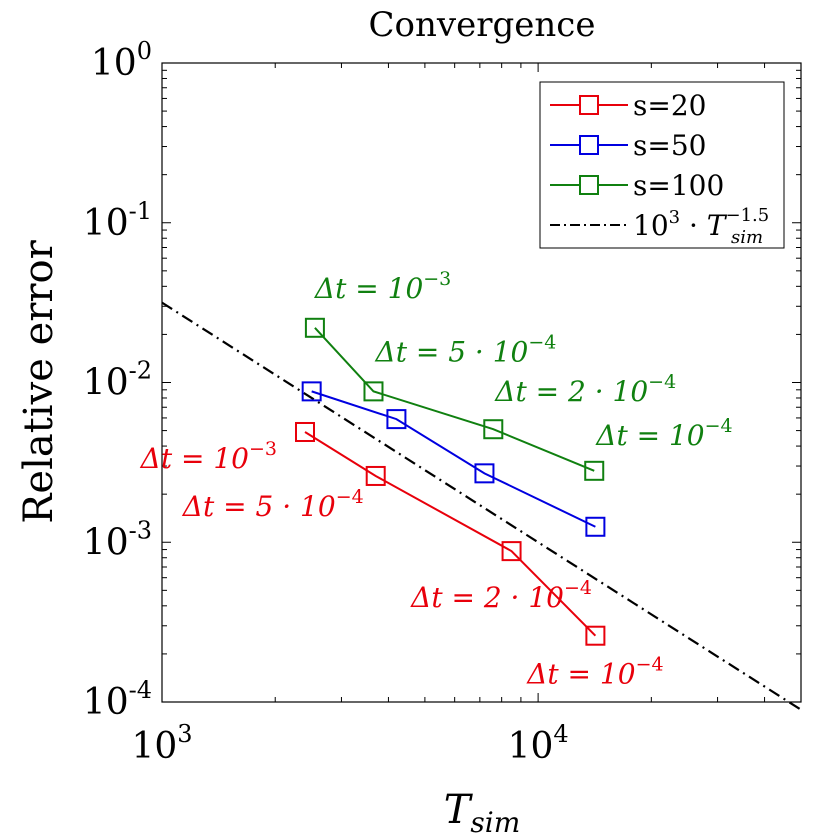 The height and width of the screenshot is (838, 830). I want to click on y-tick-label-exp: 0, so click(144, 51).